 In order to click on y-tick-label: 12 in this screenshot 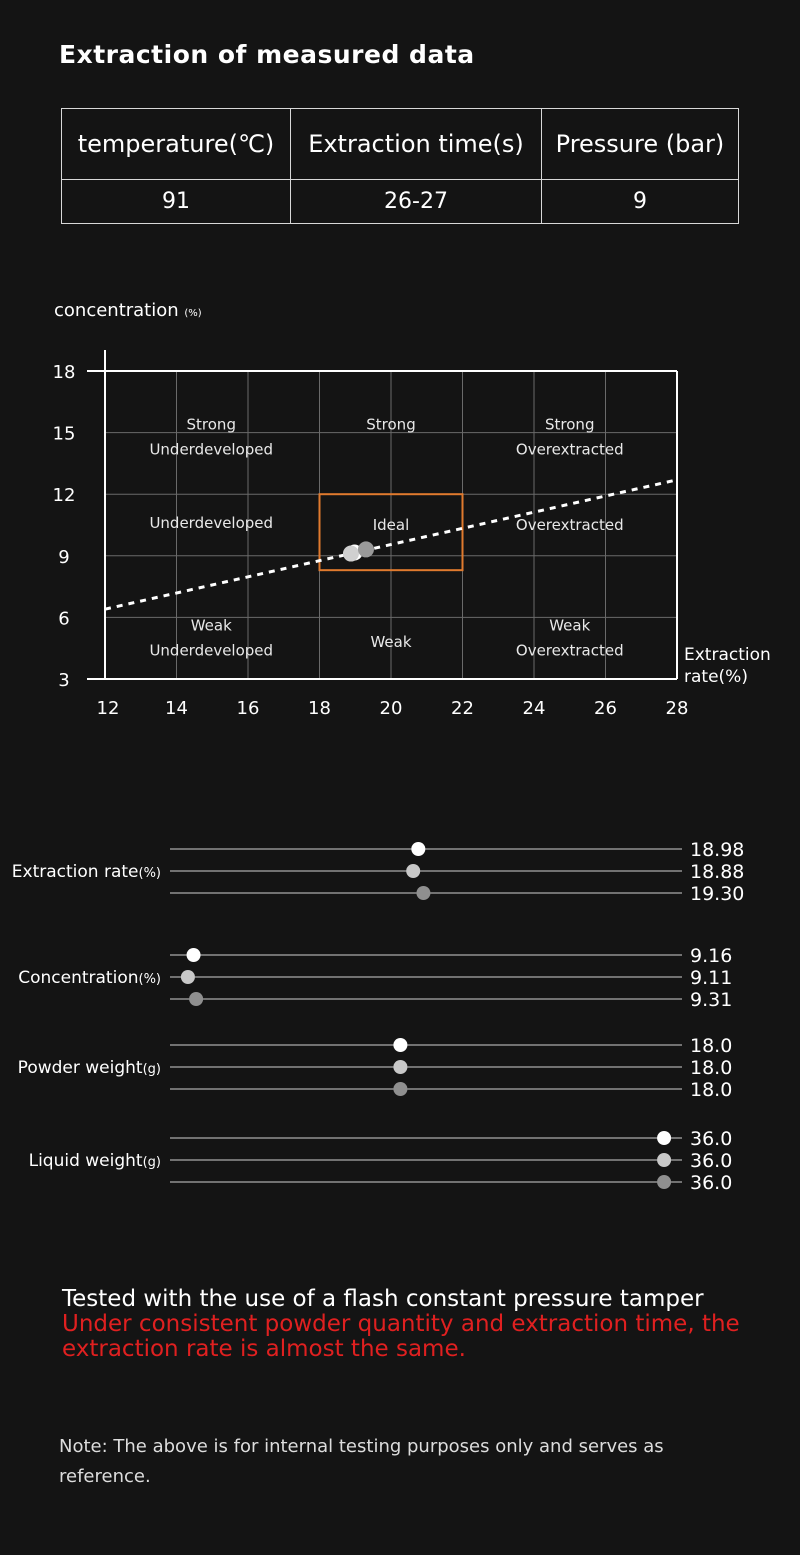, I will do `click(64, 495)`.